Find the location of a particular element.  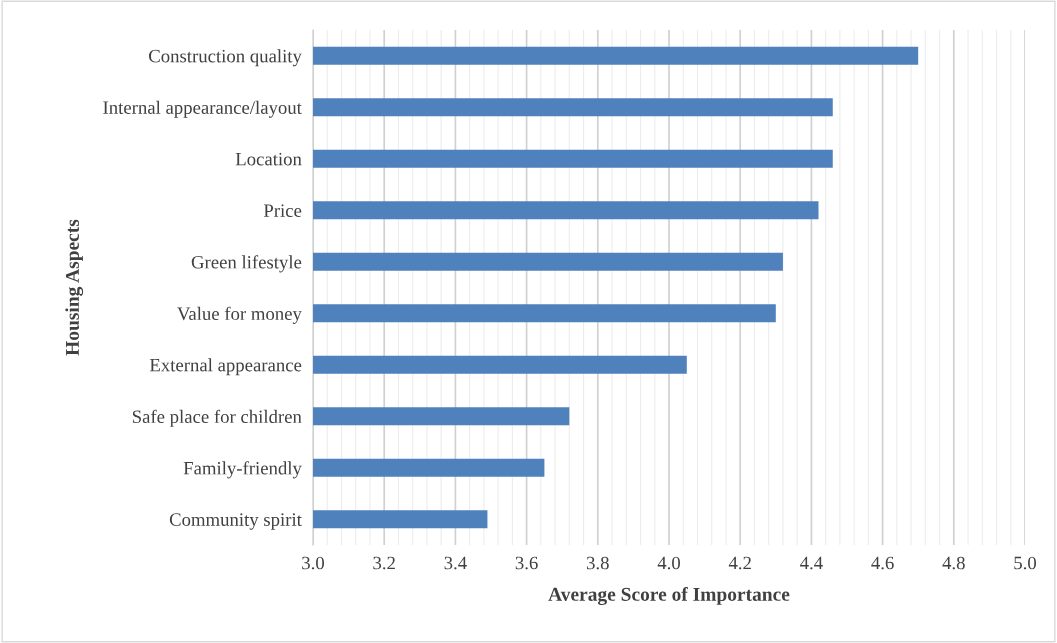

x-tick-label: 3.0 is located at coordinates (313, 563).